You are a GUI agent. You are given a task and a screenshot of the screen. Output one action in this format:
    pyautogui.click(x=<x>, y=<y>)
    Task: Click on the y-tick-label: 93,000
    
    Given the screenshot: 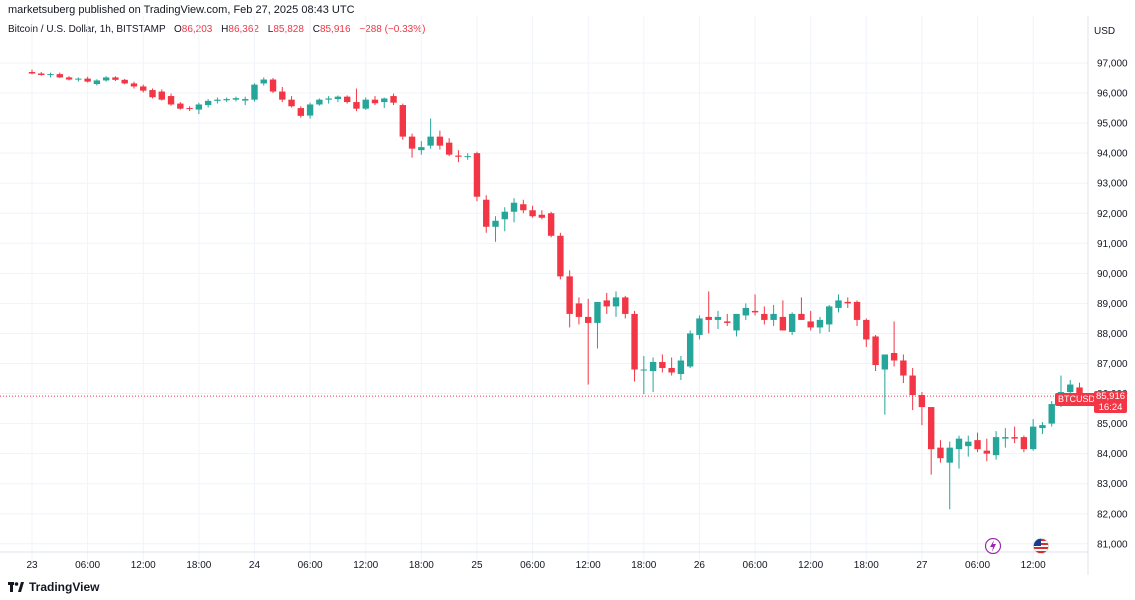 What is the action you would take?
    pyautogui.click(x=1112, y=184)
    